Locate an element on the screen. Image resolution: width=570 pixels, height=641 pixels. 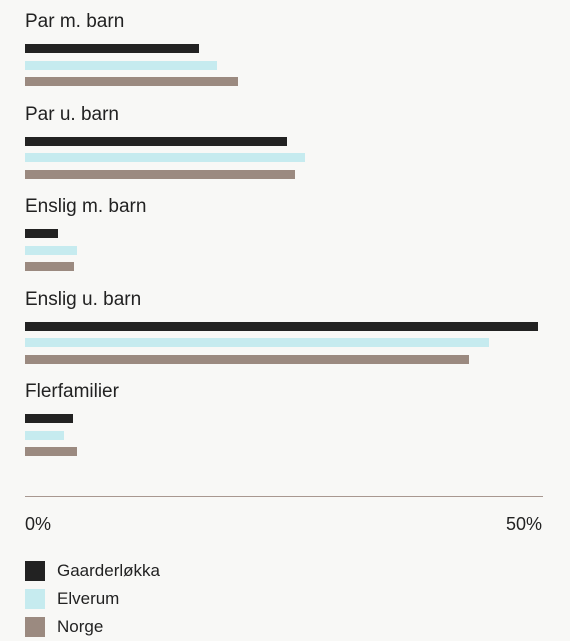
legend-item-gaarderlokka: Gaarderløkka is located at coordinates (92, 571).